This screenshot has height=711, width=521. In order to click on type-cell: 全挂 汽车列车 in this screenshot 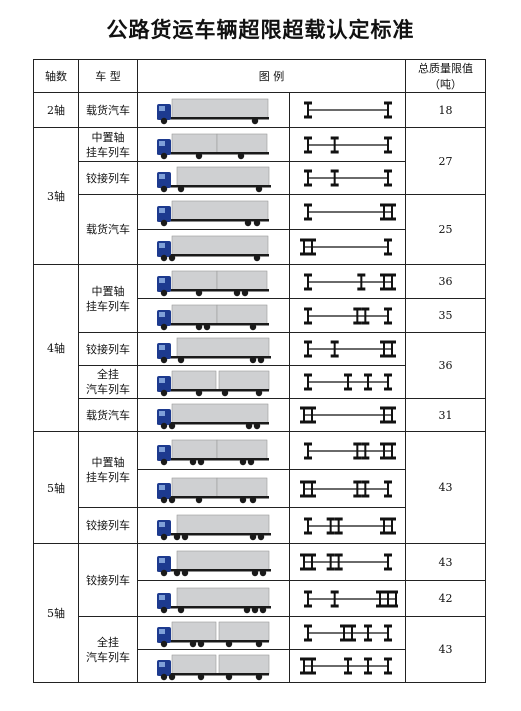, I will do `click(108, 649)`.